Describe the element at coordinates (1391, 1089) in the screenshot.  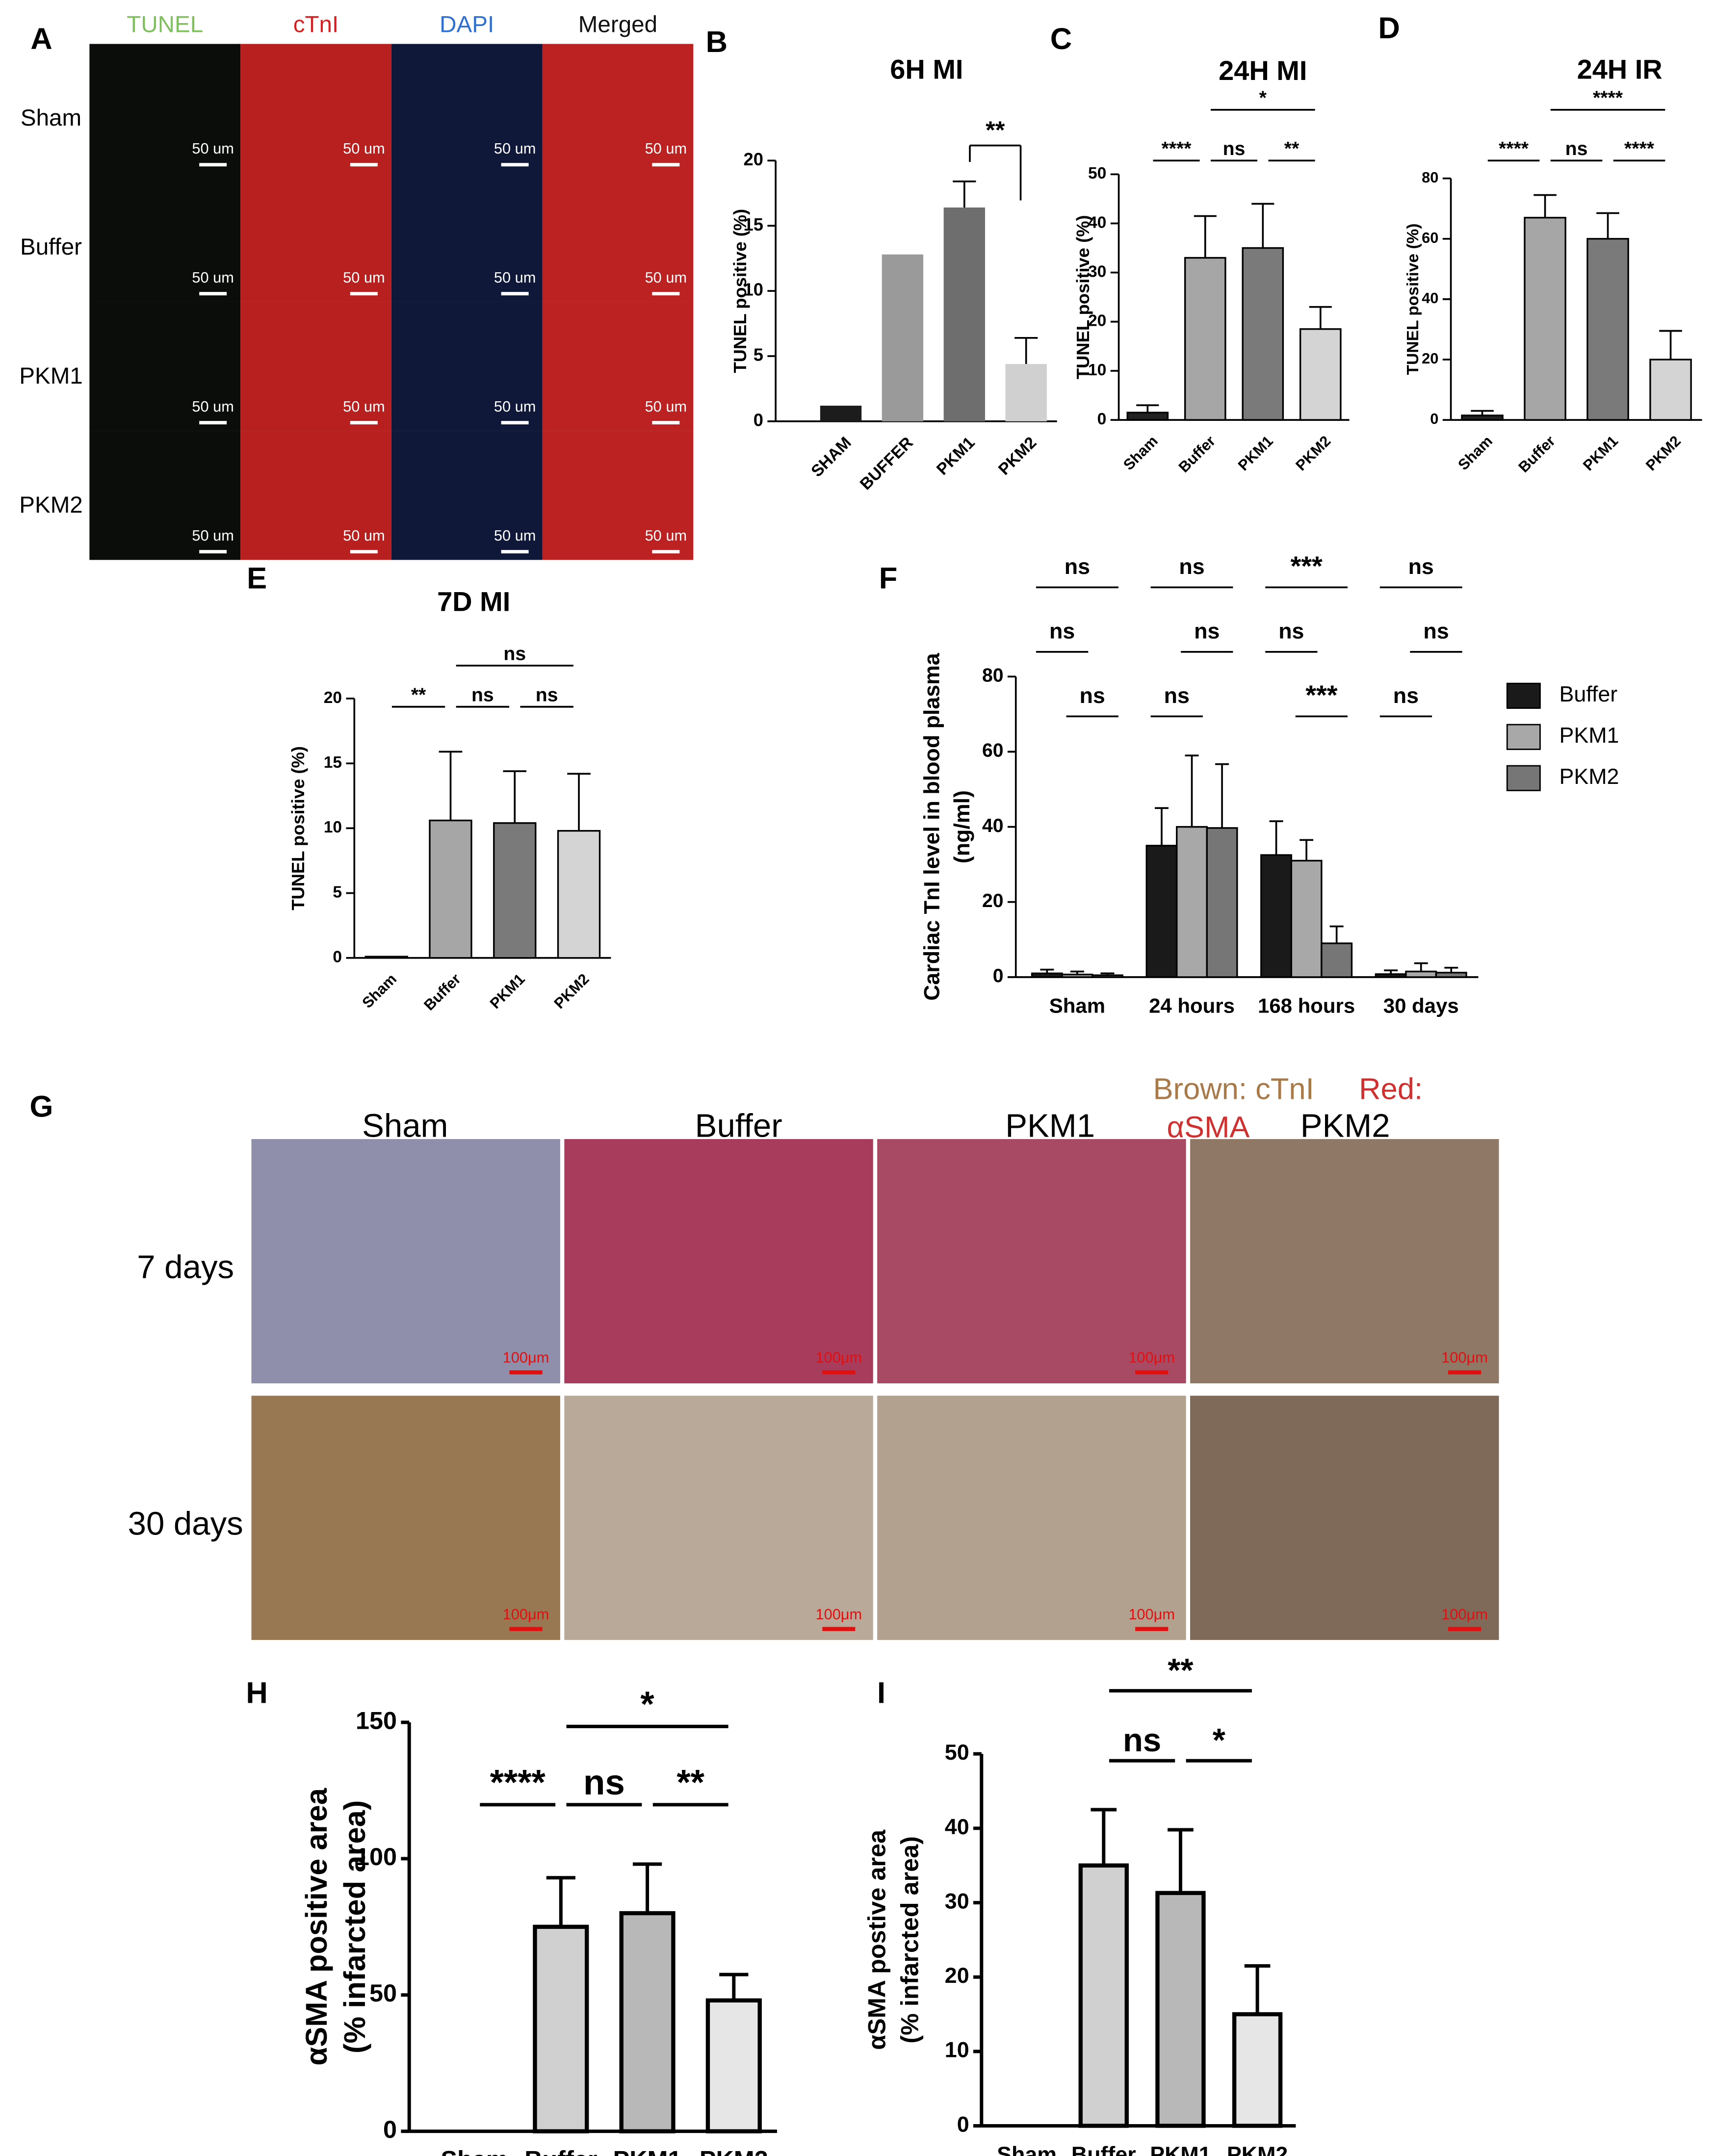
I see `stain-legend: Red:` at that location.